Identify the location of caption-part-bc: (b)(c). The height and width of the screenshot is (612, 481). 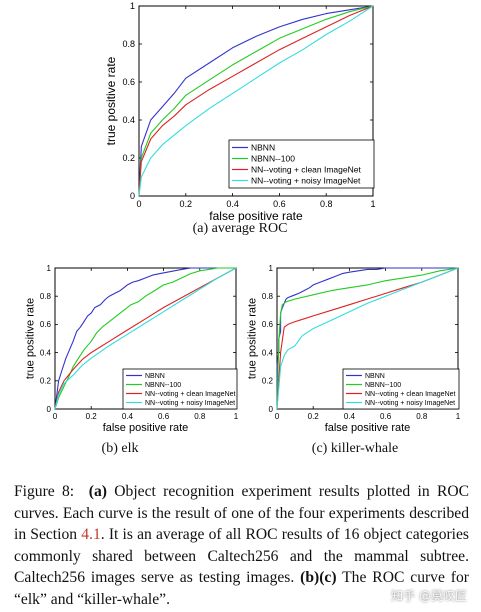
(318, 577).